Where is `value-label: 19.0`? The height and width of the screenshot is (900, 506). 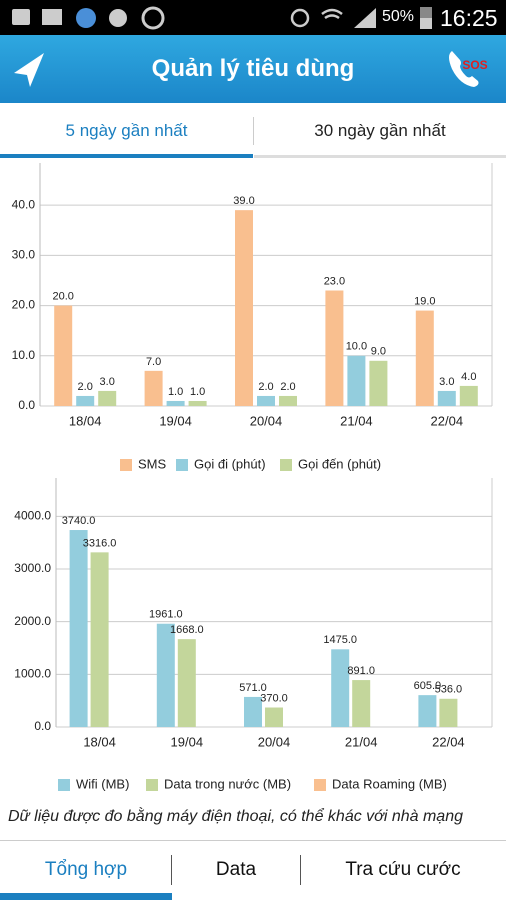 value-label: 19.0 is located at coordinates (424, 301).